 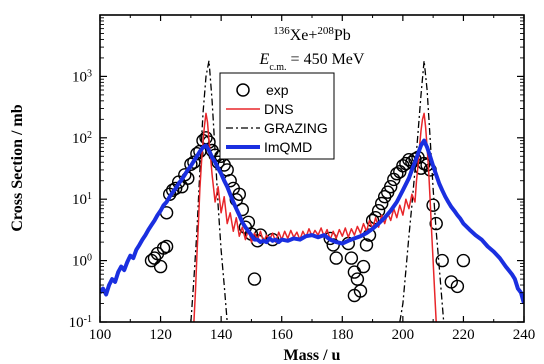 I want to click on reaction-sup1: 136, so click(x=281, y=31).